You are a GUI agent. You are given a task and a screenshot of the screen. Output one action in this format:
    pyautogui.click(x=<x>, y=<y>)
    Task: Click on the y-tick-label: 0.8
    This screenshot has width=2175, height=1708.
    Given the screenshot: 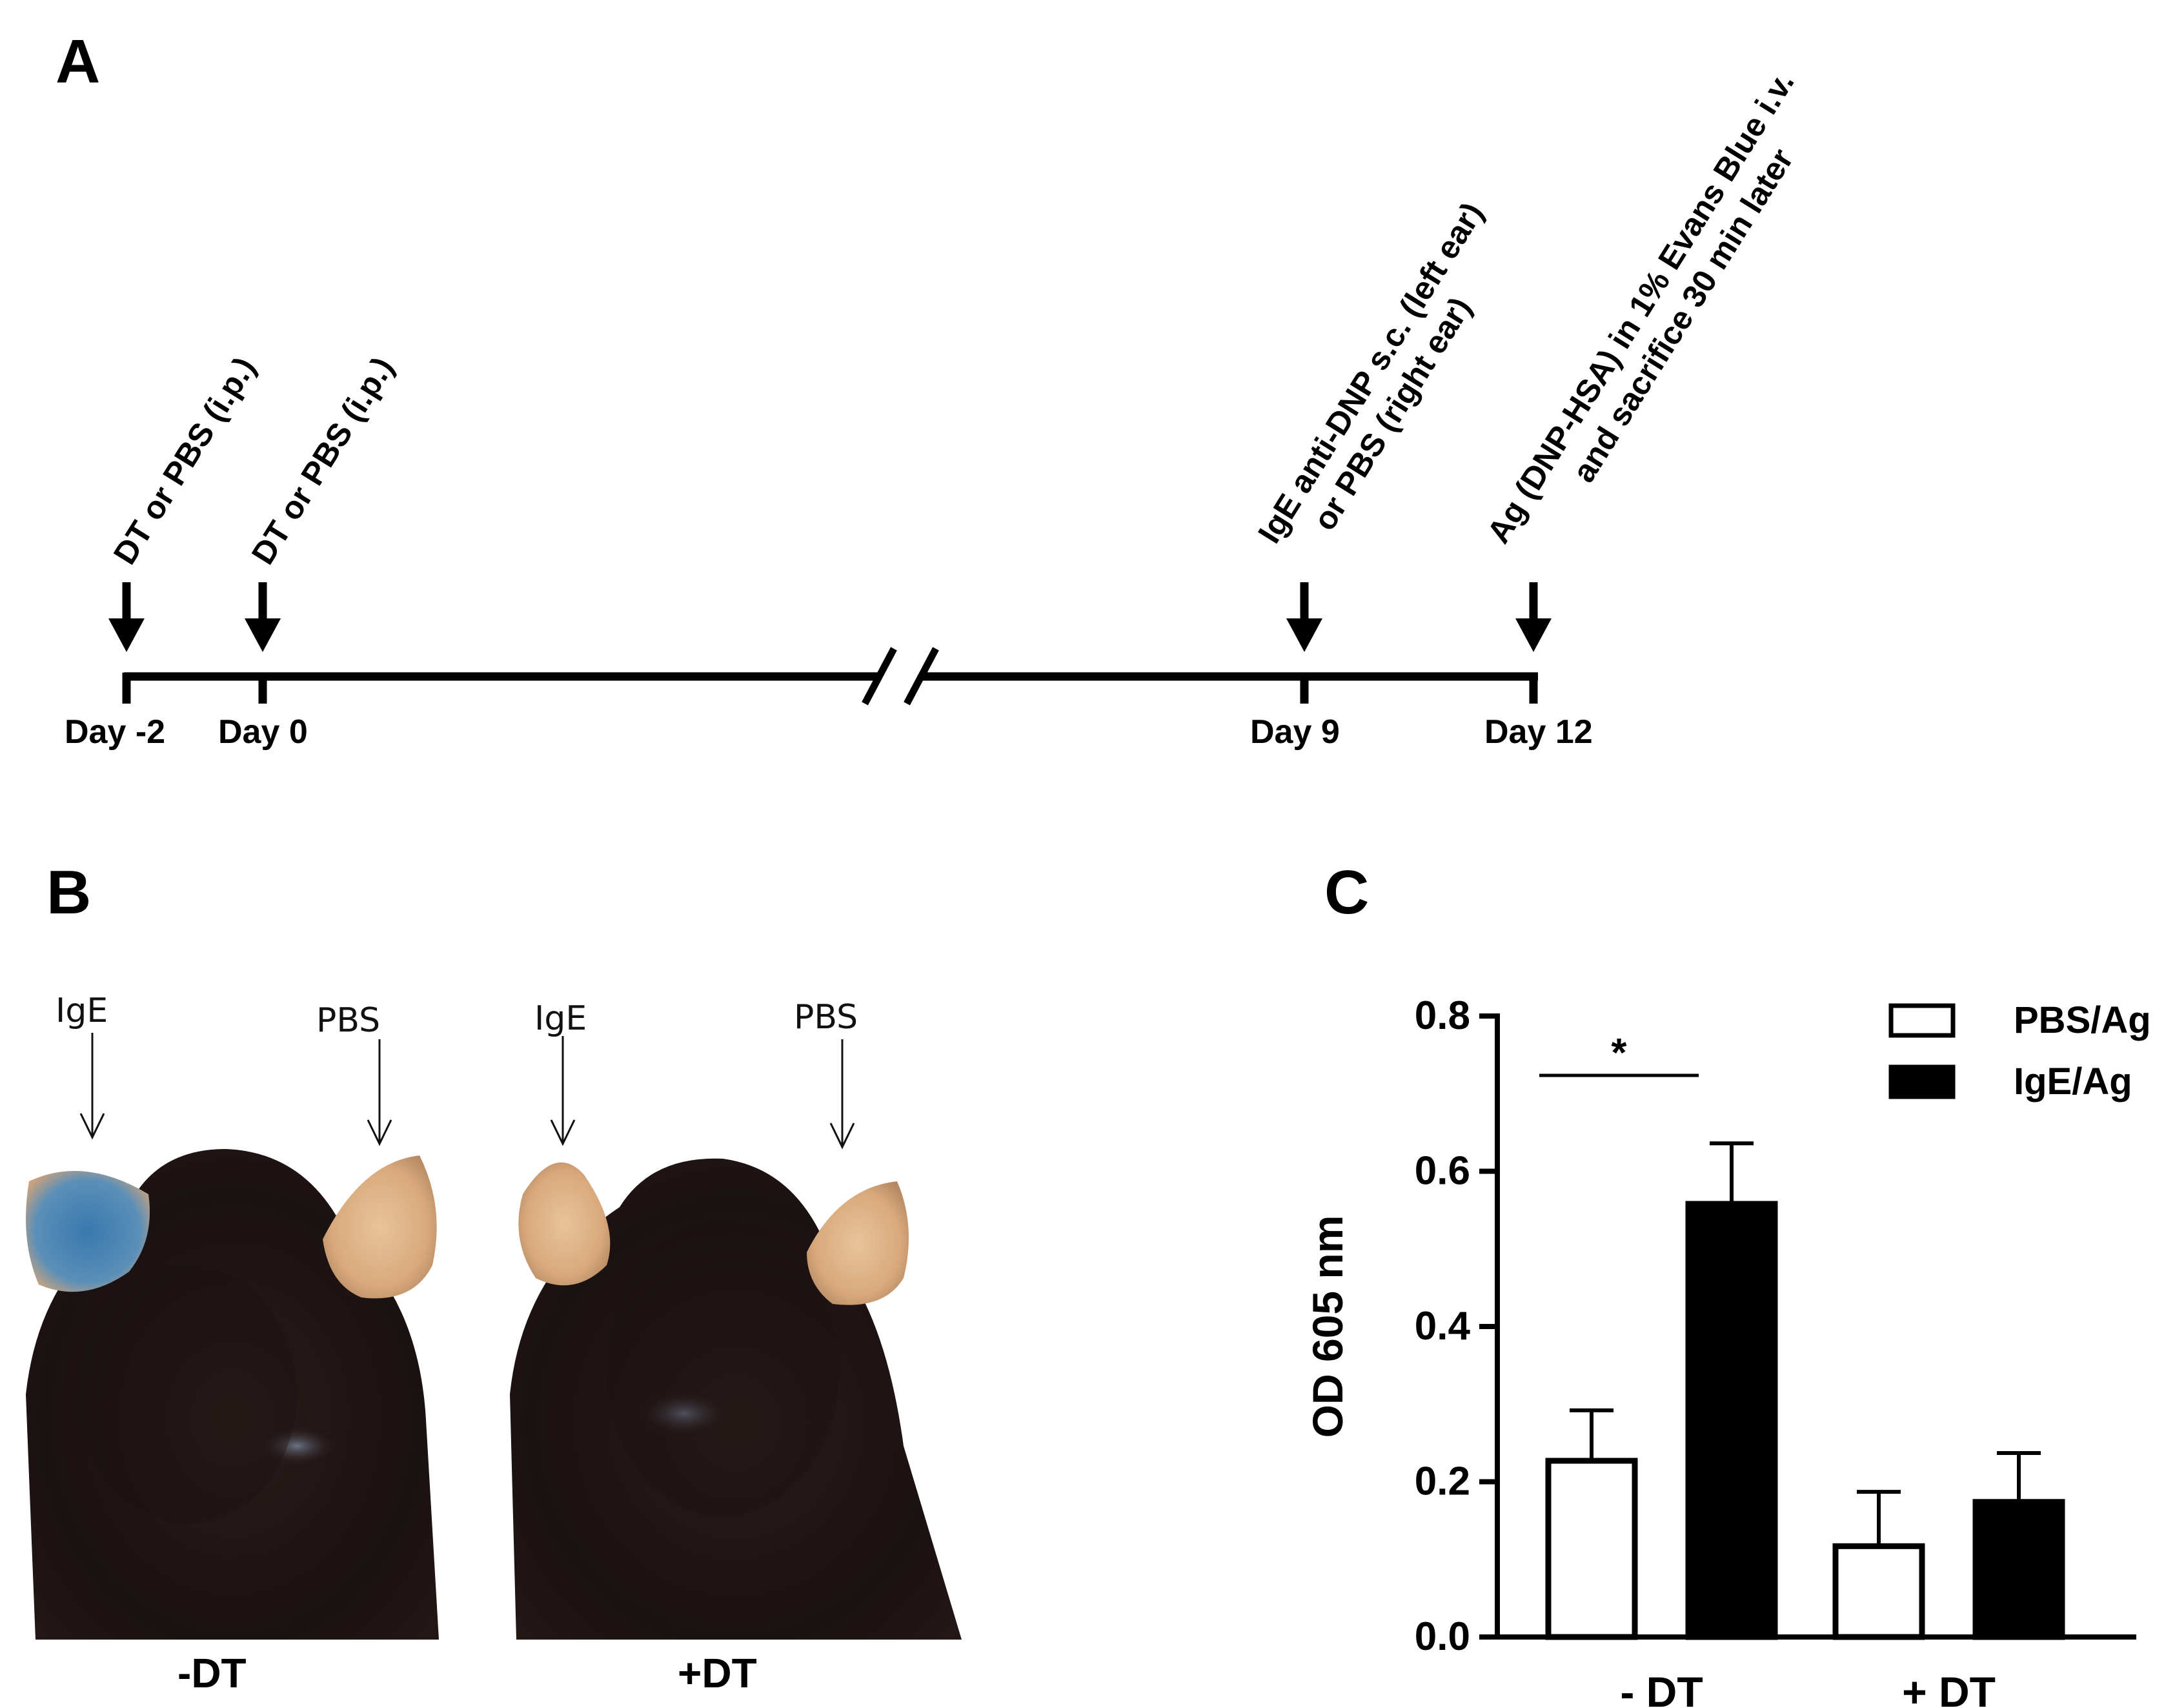 What is the action you would take?
    pyautogui.click(x=1443, y=1015)
    